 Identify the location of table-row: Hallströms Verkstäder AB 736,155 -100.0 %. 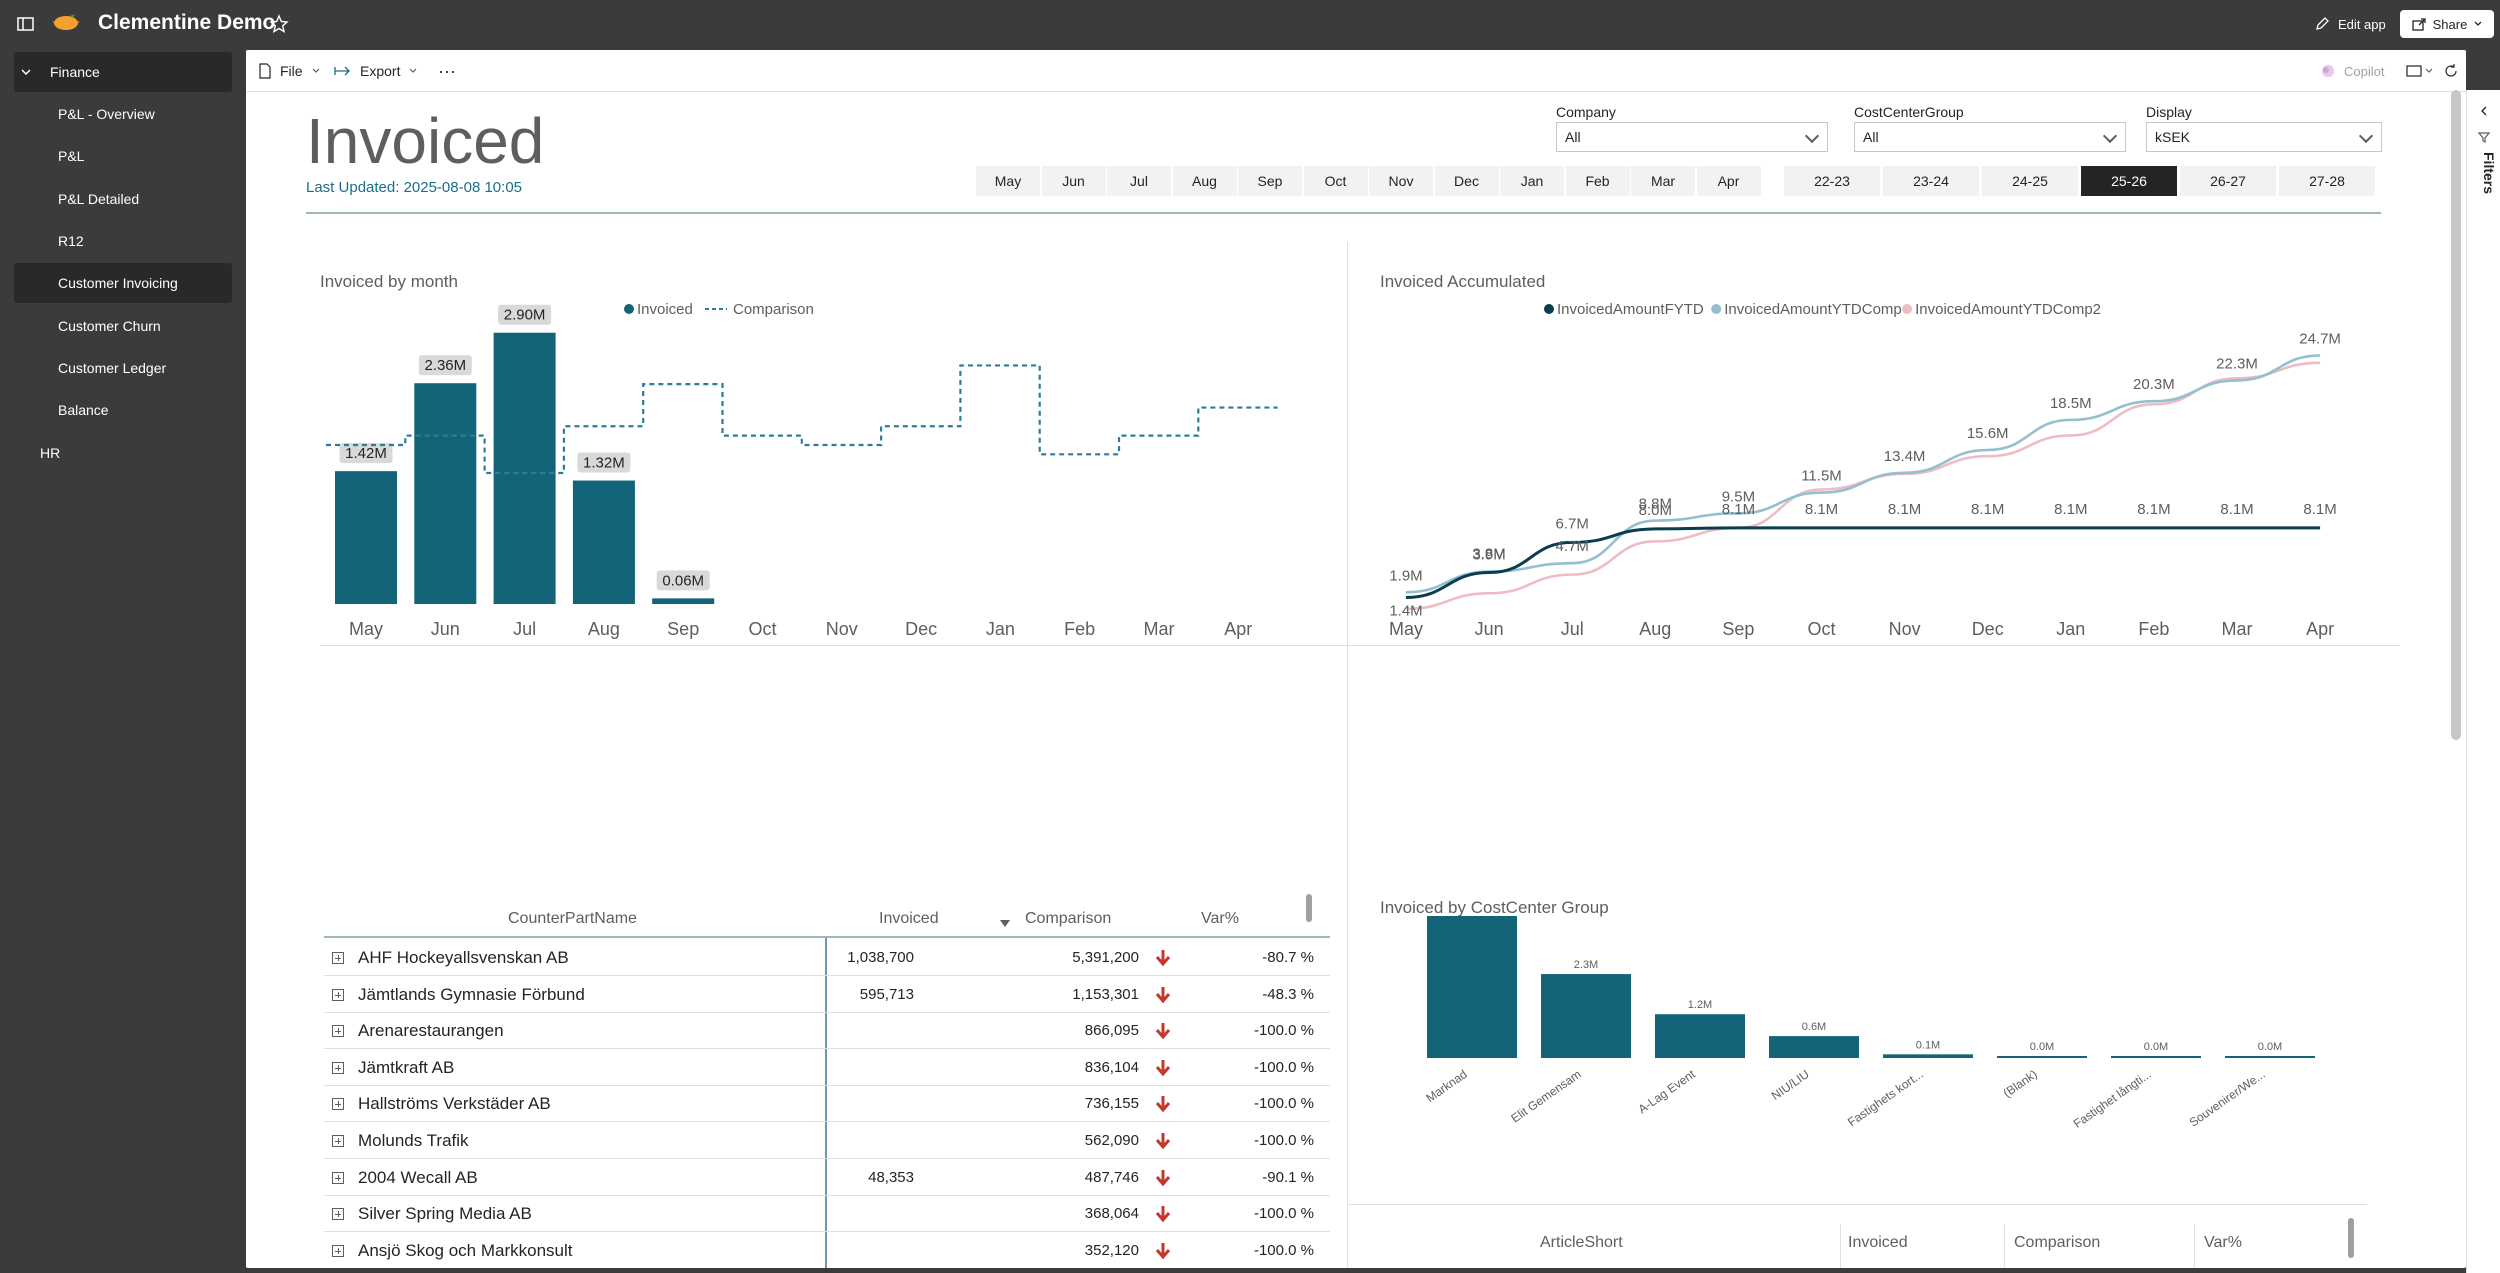
(827, 1104).